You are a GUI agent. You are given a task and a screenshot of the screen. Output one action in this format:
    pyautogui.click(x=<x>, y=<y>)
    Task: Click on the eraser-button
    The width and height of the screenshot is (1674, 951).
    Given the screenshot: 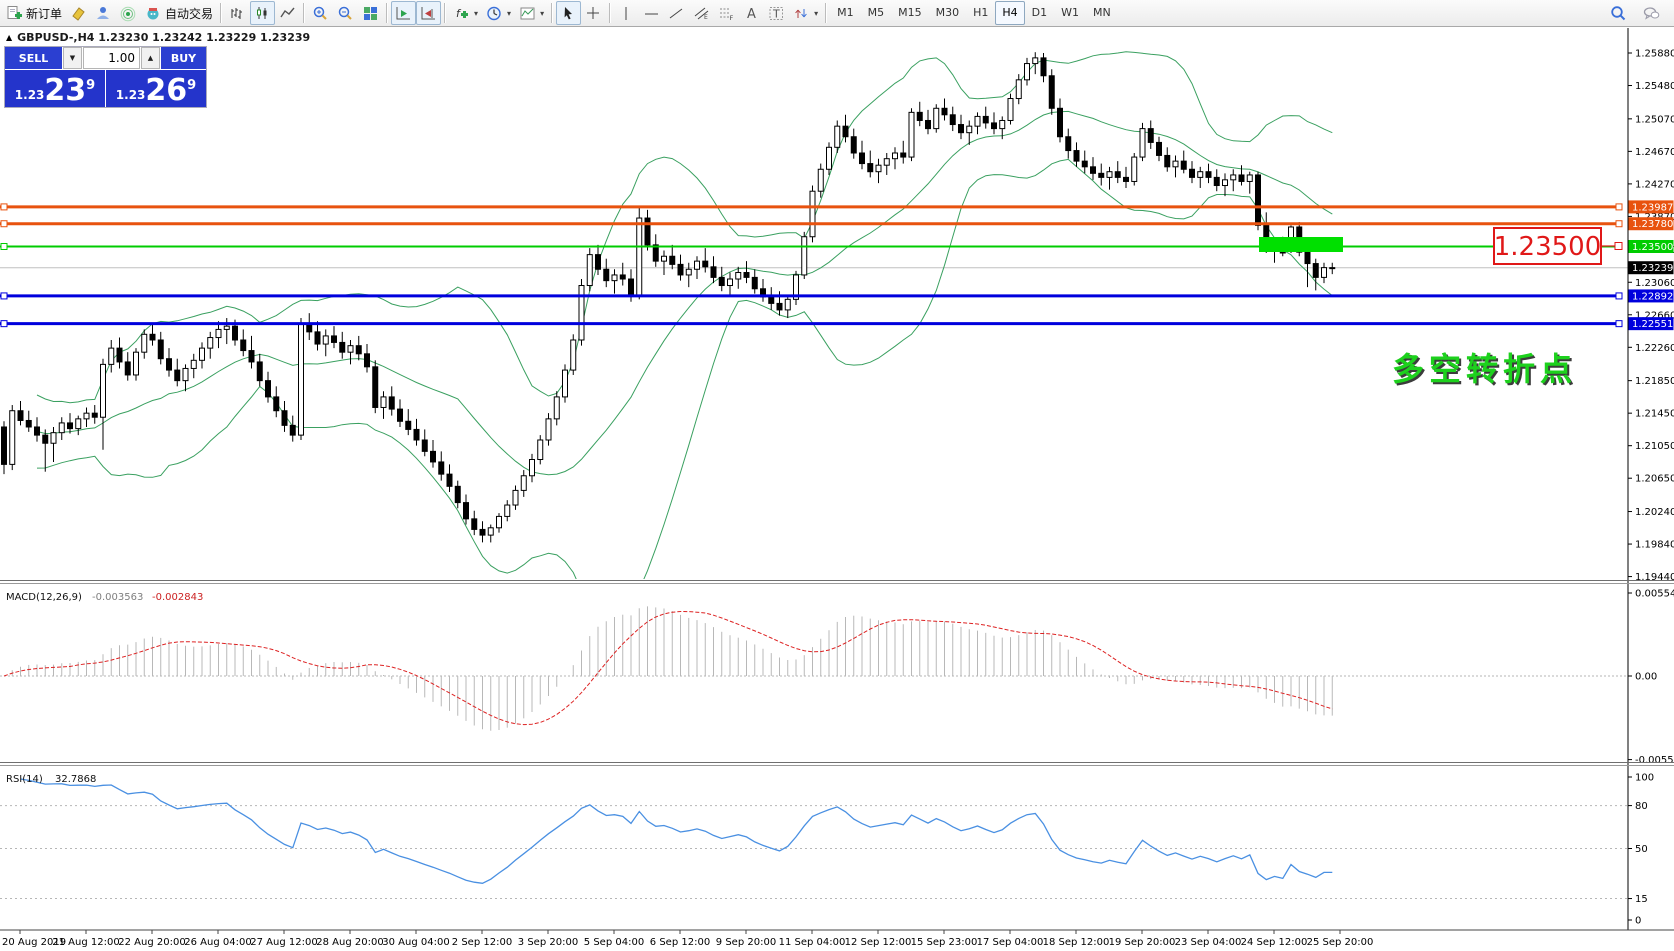 What is the action you would take?
    pyautogui.click(x=78, y=13)
    